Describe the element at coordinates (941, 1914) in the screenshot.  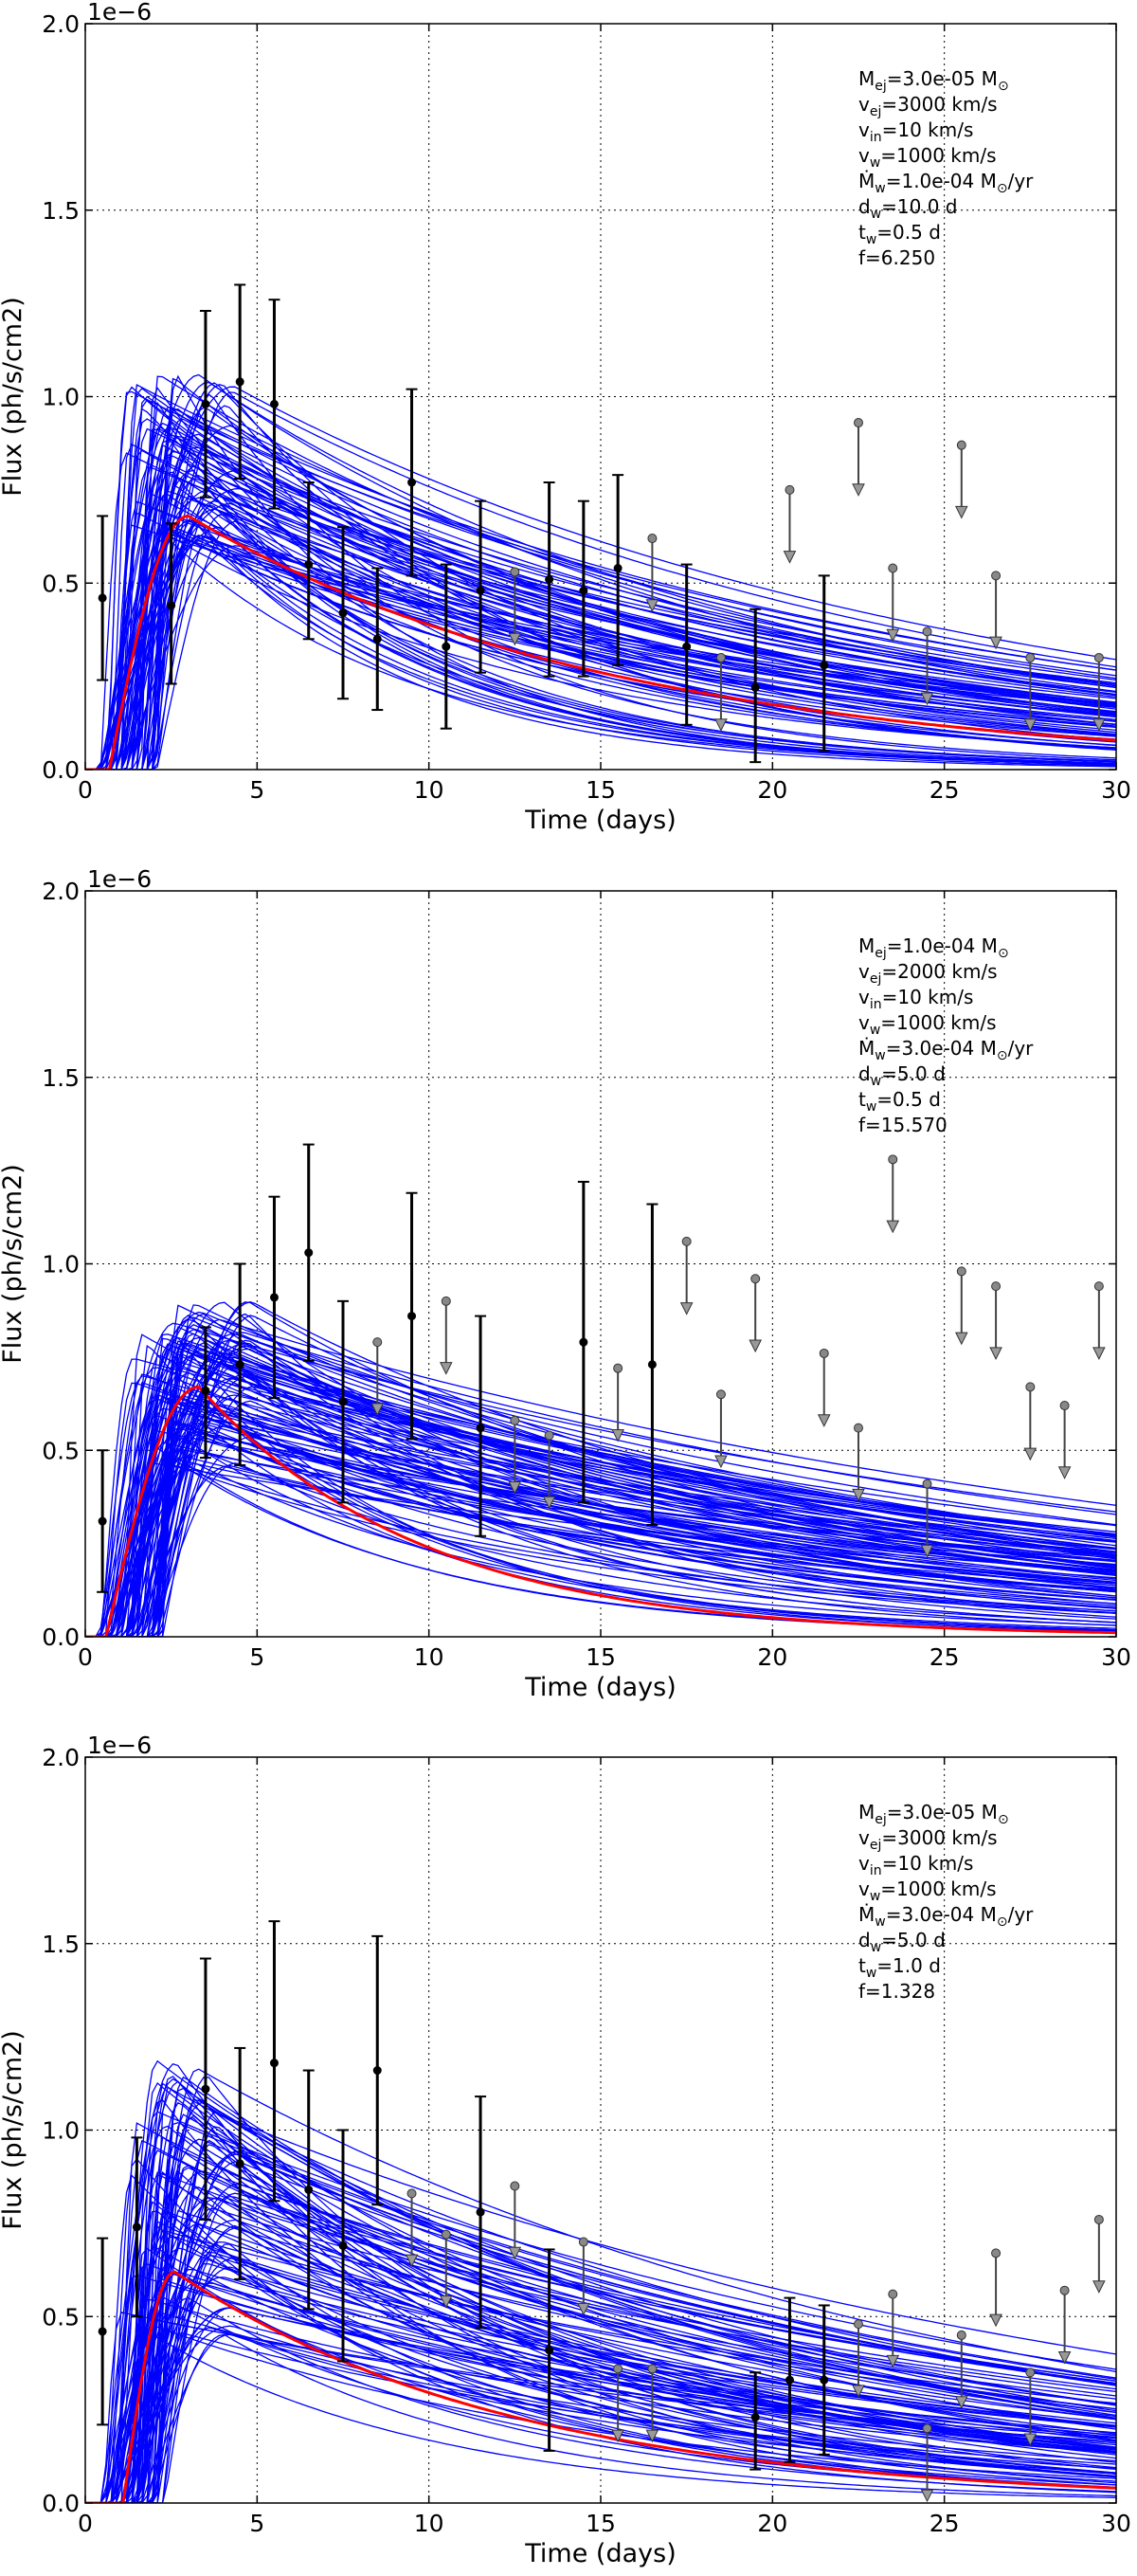
I see `param-value: =3.0e-04 M` at that location.